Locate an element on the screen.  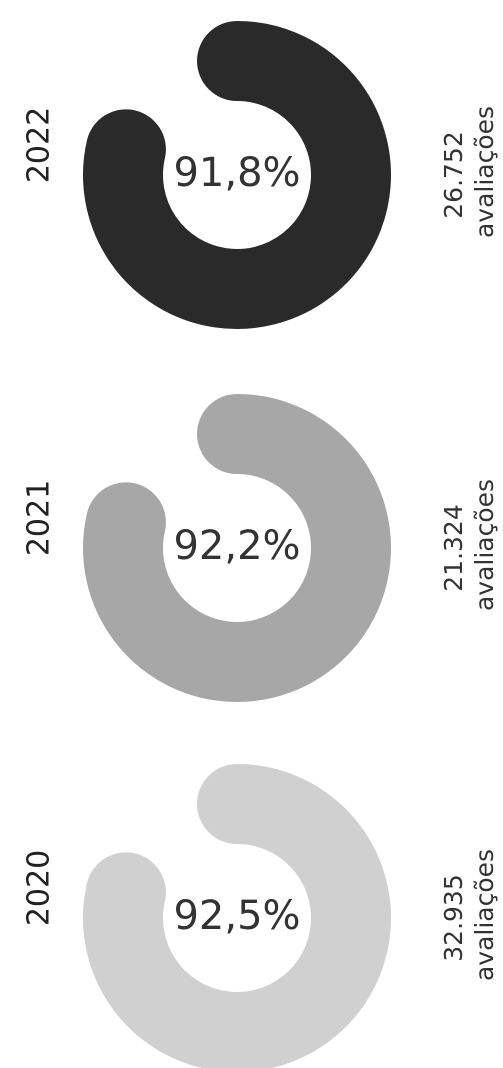
percent: 92,2% is located at coordinates (236, 546).